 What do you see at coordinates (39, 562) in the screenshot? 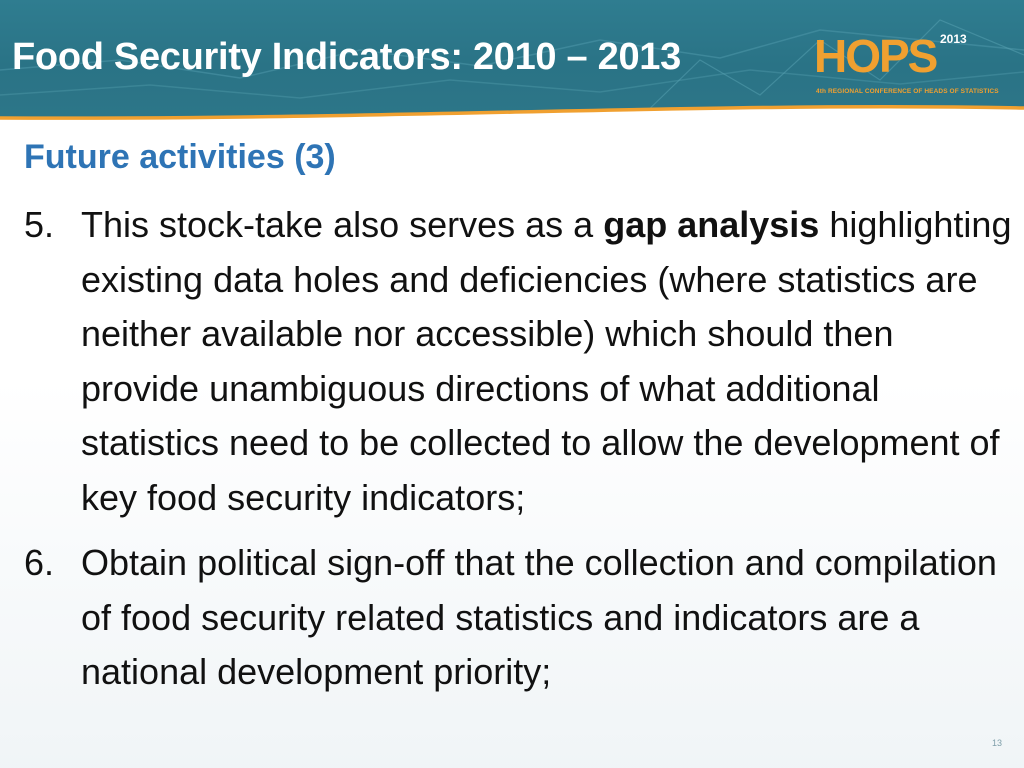
I see `list-item-number: 6.` at bounding box center [39, 562].